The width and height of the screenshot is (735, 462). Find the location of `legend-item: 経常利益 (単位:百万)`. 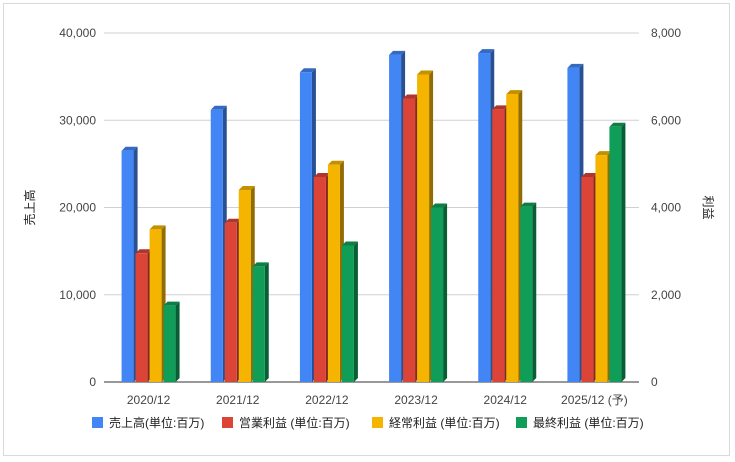

legend-item: 経常利益 (単位:百万) is located at coordinates (436, 422).